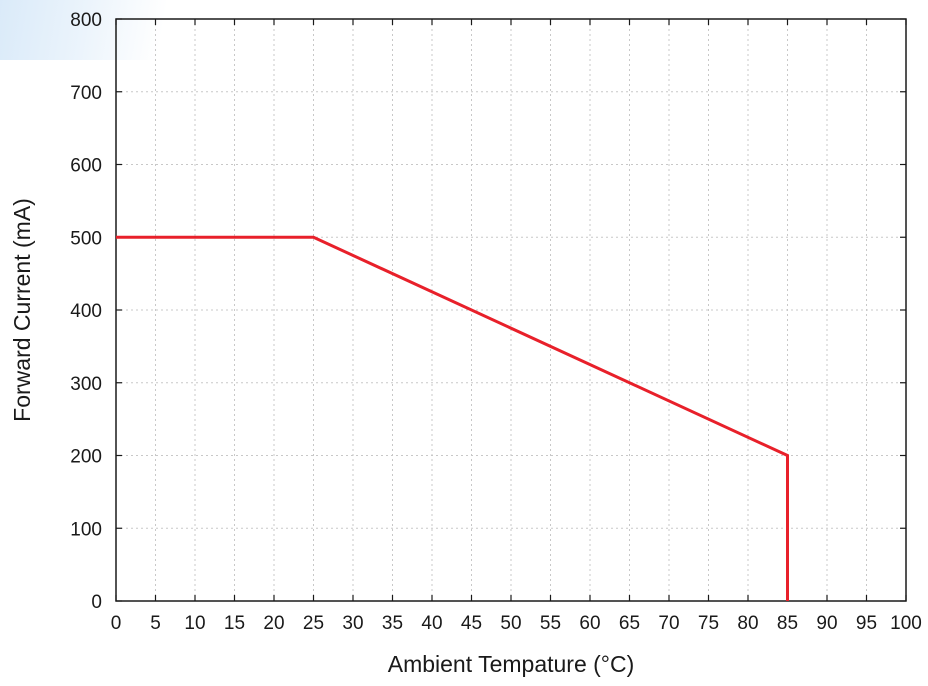  Describe the element at coordinates (708, 623) in the screenshot. I see `x-tick-label: 75` at that location.